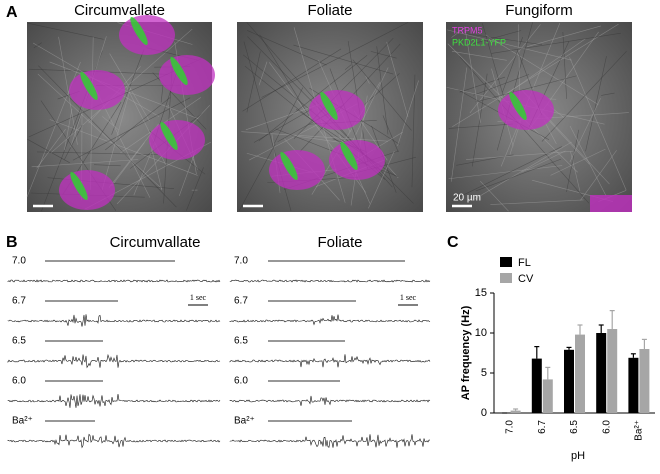 This screenshot has height=474, width=660. Describe the element at coordinates (467, 198) in the screenshot. I see `scale-label: 20 µm` at that location.